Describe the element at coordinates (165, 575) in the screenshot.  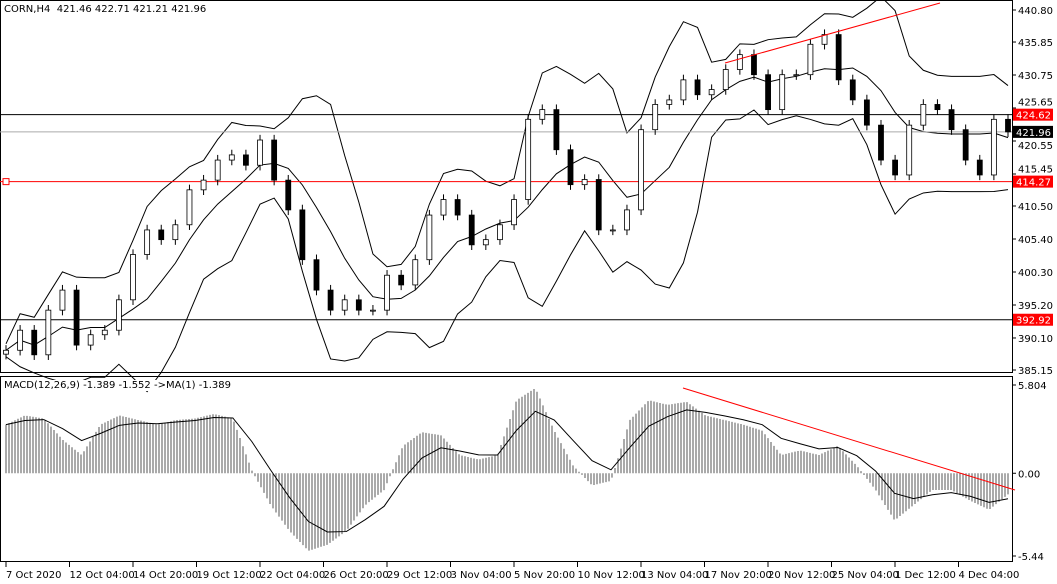
I see `x-tick-label: 14 Oct 20:00` at that location.